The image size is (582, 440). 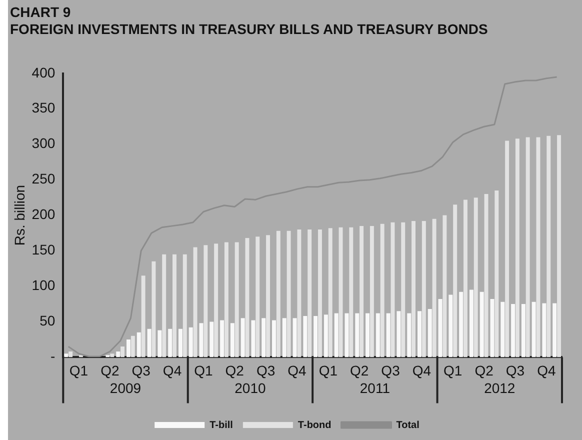 I want to click on y-tick-label: 100, so click(x=44, y=285).